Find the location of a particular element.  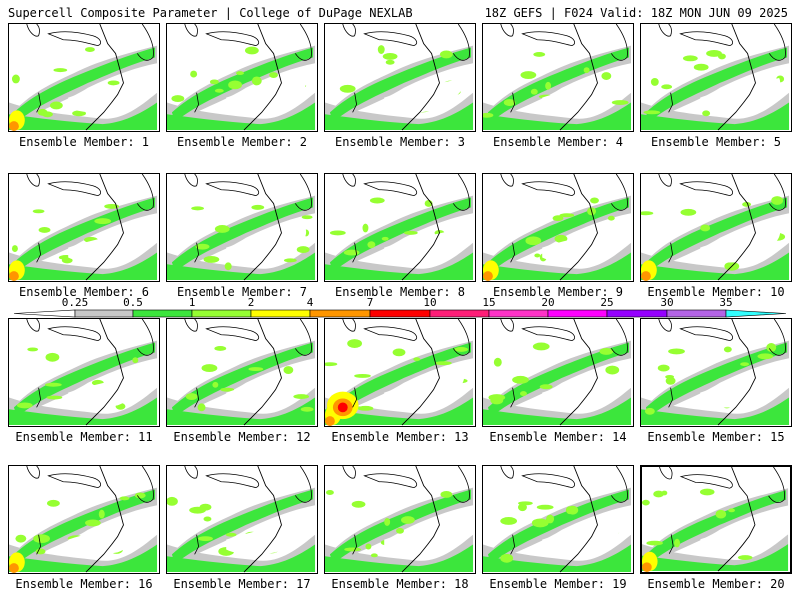

colorbar-tick-label: 20 is located at coordinates (548, 302).